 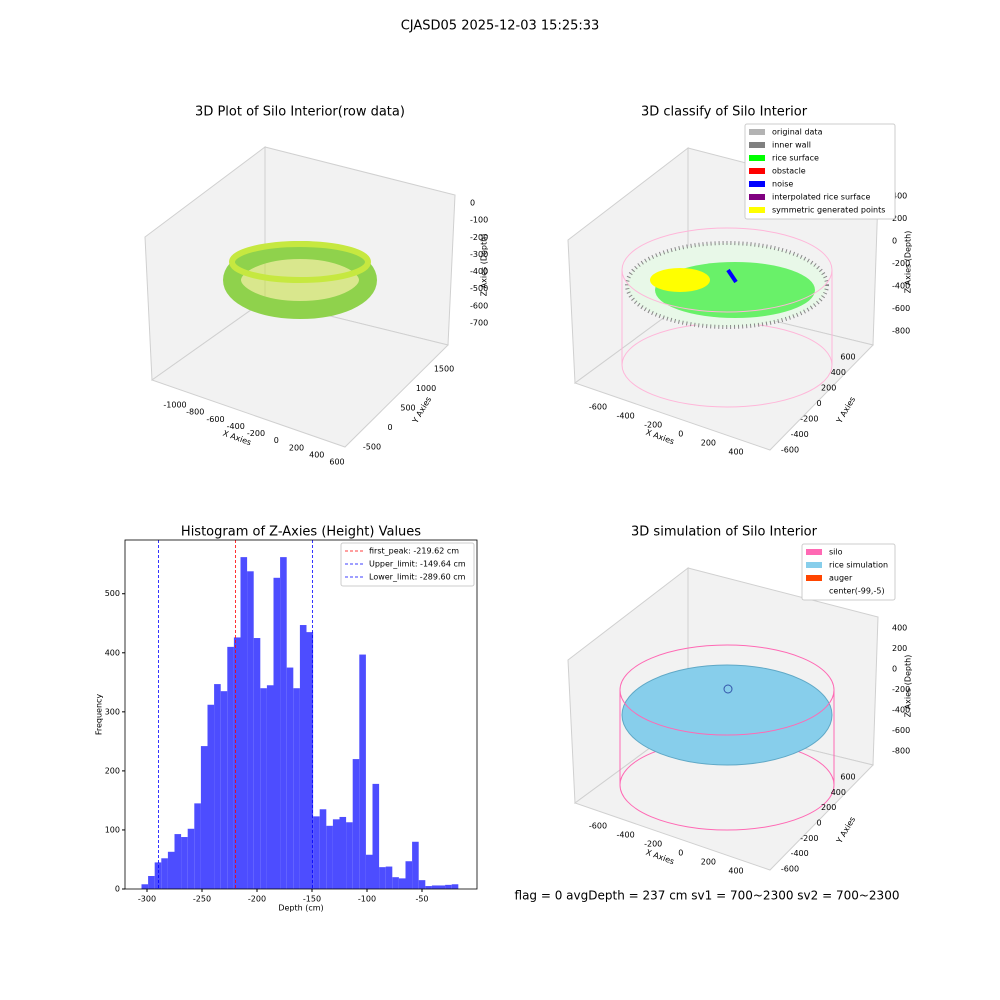 What do you see at coordinates (723, 718) in the screenshot?
I see `plot-3d-simulation` at bounding box center [723, 718].